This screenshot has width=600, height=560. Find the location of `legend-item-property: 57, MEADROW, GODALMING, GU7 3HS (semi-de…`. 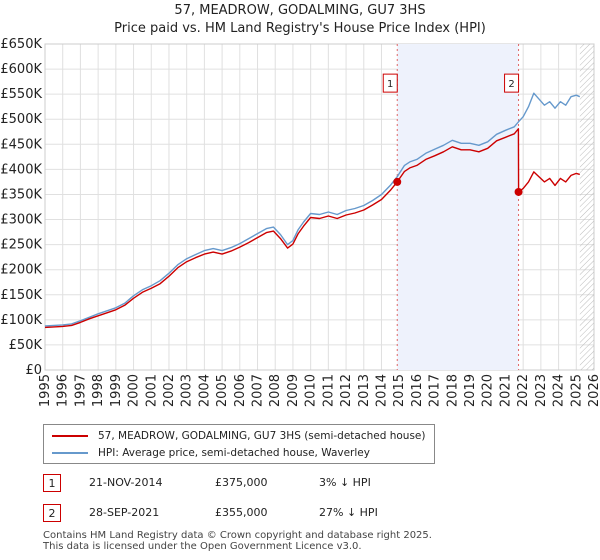

legend-item-property: 57, MEADROW, GODALMING, GU7 3HS (semi-de… is located at coordinates (238, 436).